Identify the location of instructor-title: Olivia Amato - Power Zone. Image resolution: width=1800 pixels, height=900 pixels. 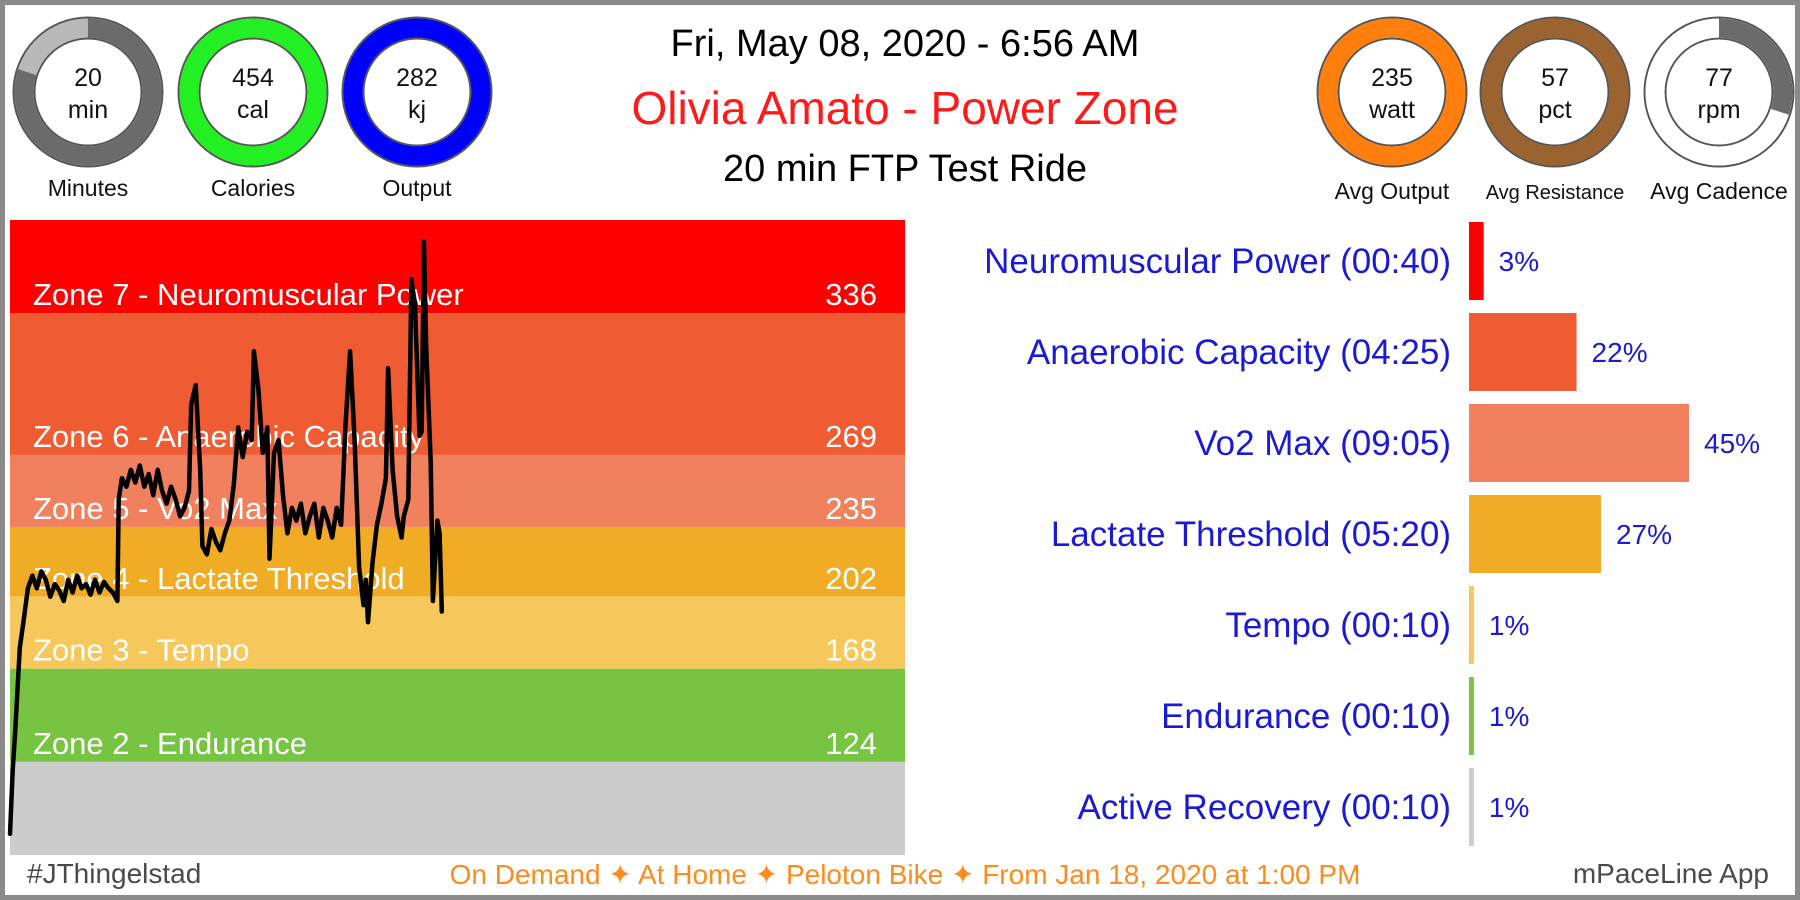
(905, 108).